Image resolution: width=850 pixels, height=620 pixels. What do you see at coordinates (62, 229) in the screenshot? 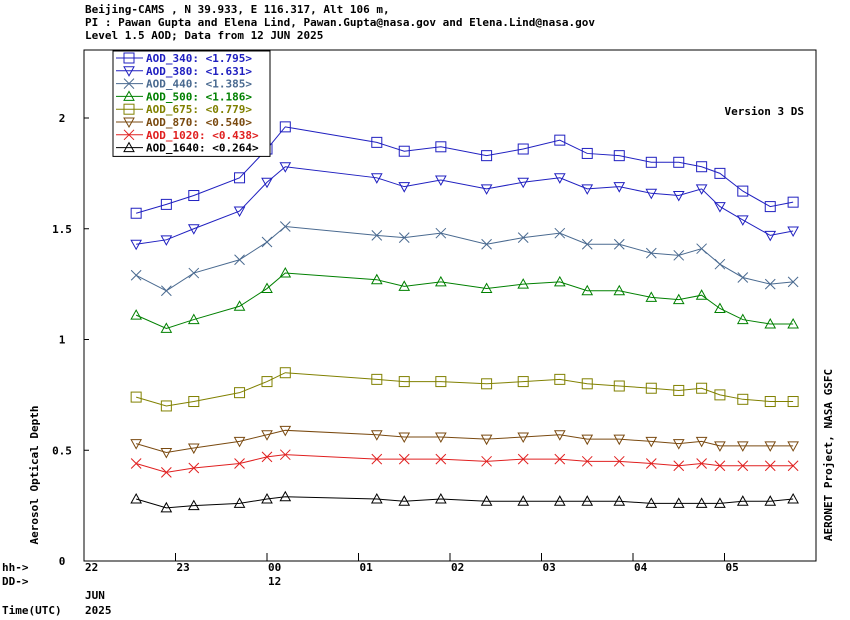
I see `y-tick-label: 1.5` at bounding box center [62, 229].